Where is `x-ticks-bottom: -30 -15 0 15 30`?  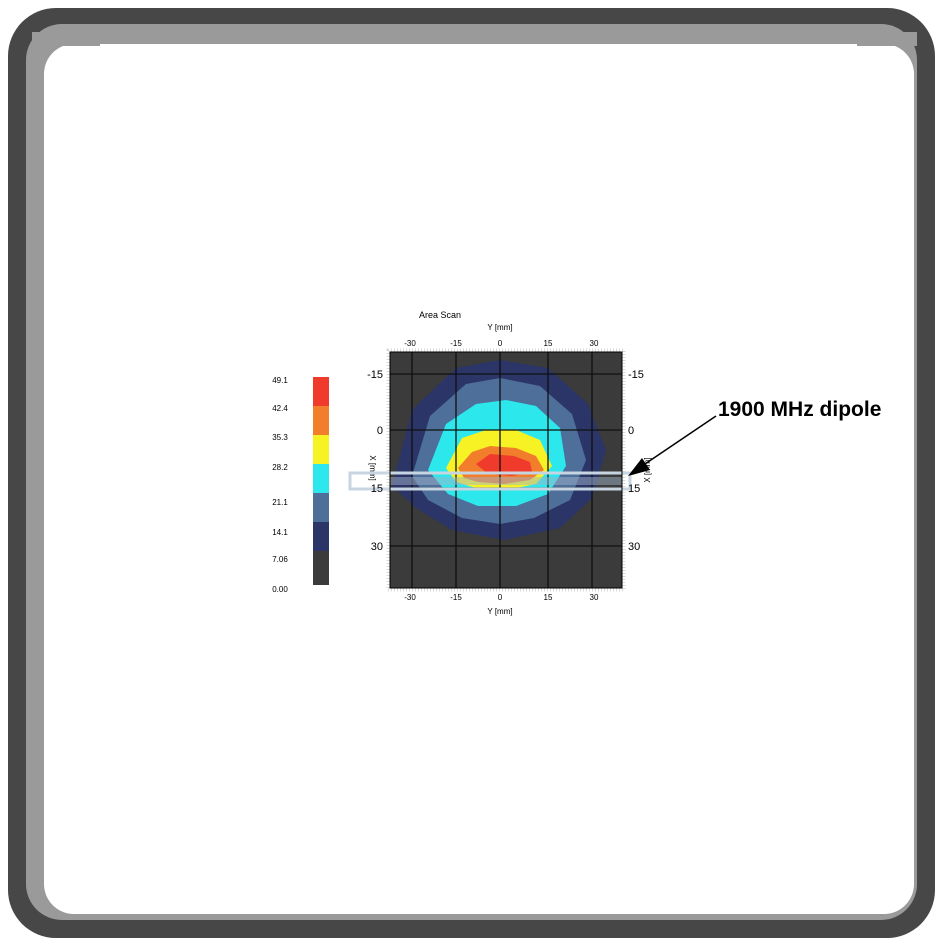
x-ticks-bottom: -30 -15 0 15 30 is located at coordinates (501, 597).